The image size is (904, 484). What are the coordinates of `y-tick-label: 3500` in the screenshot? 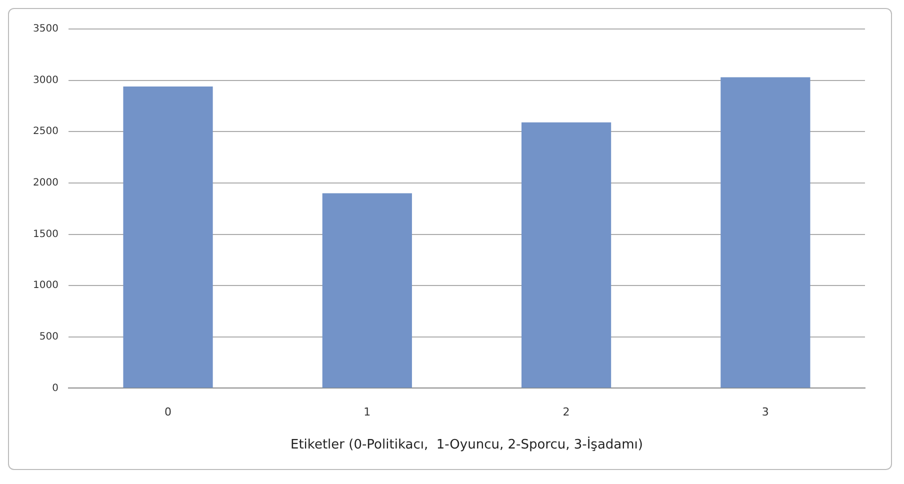 It's located at (45, 29).